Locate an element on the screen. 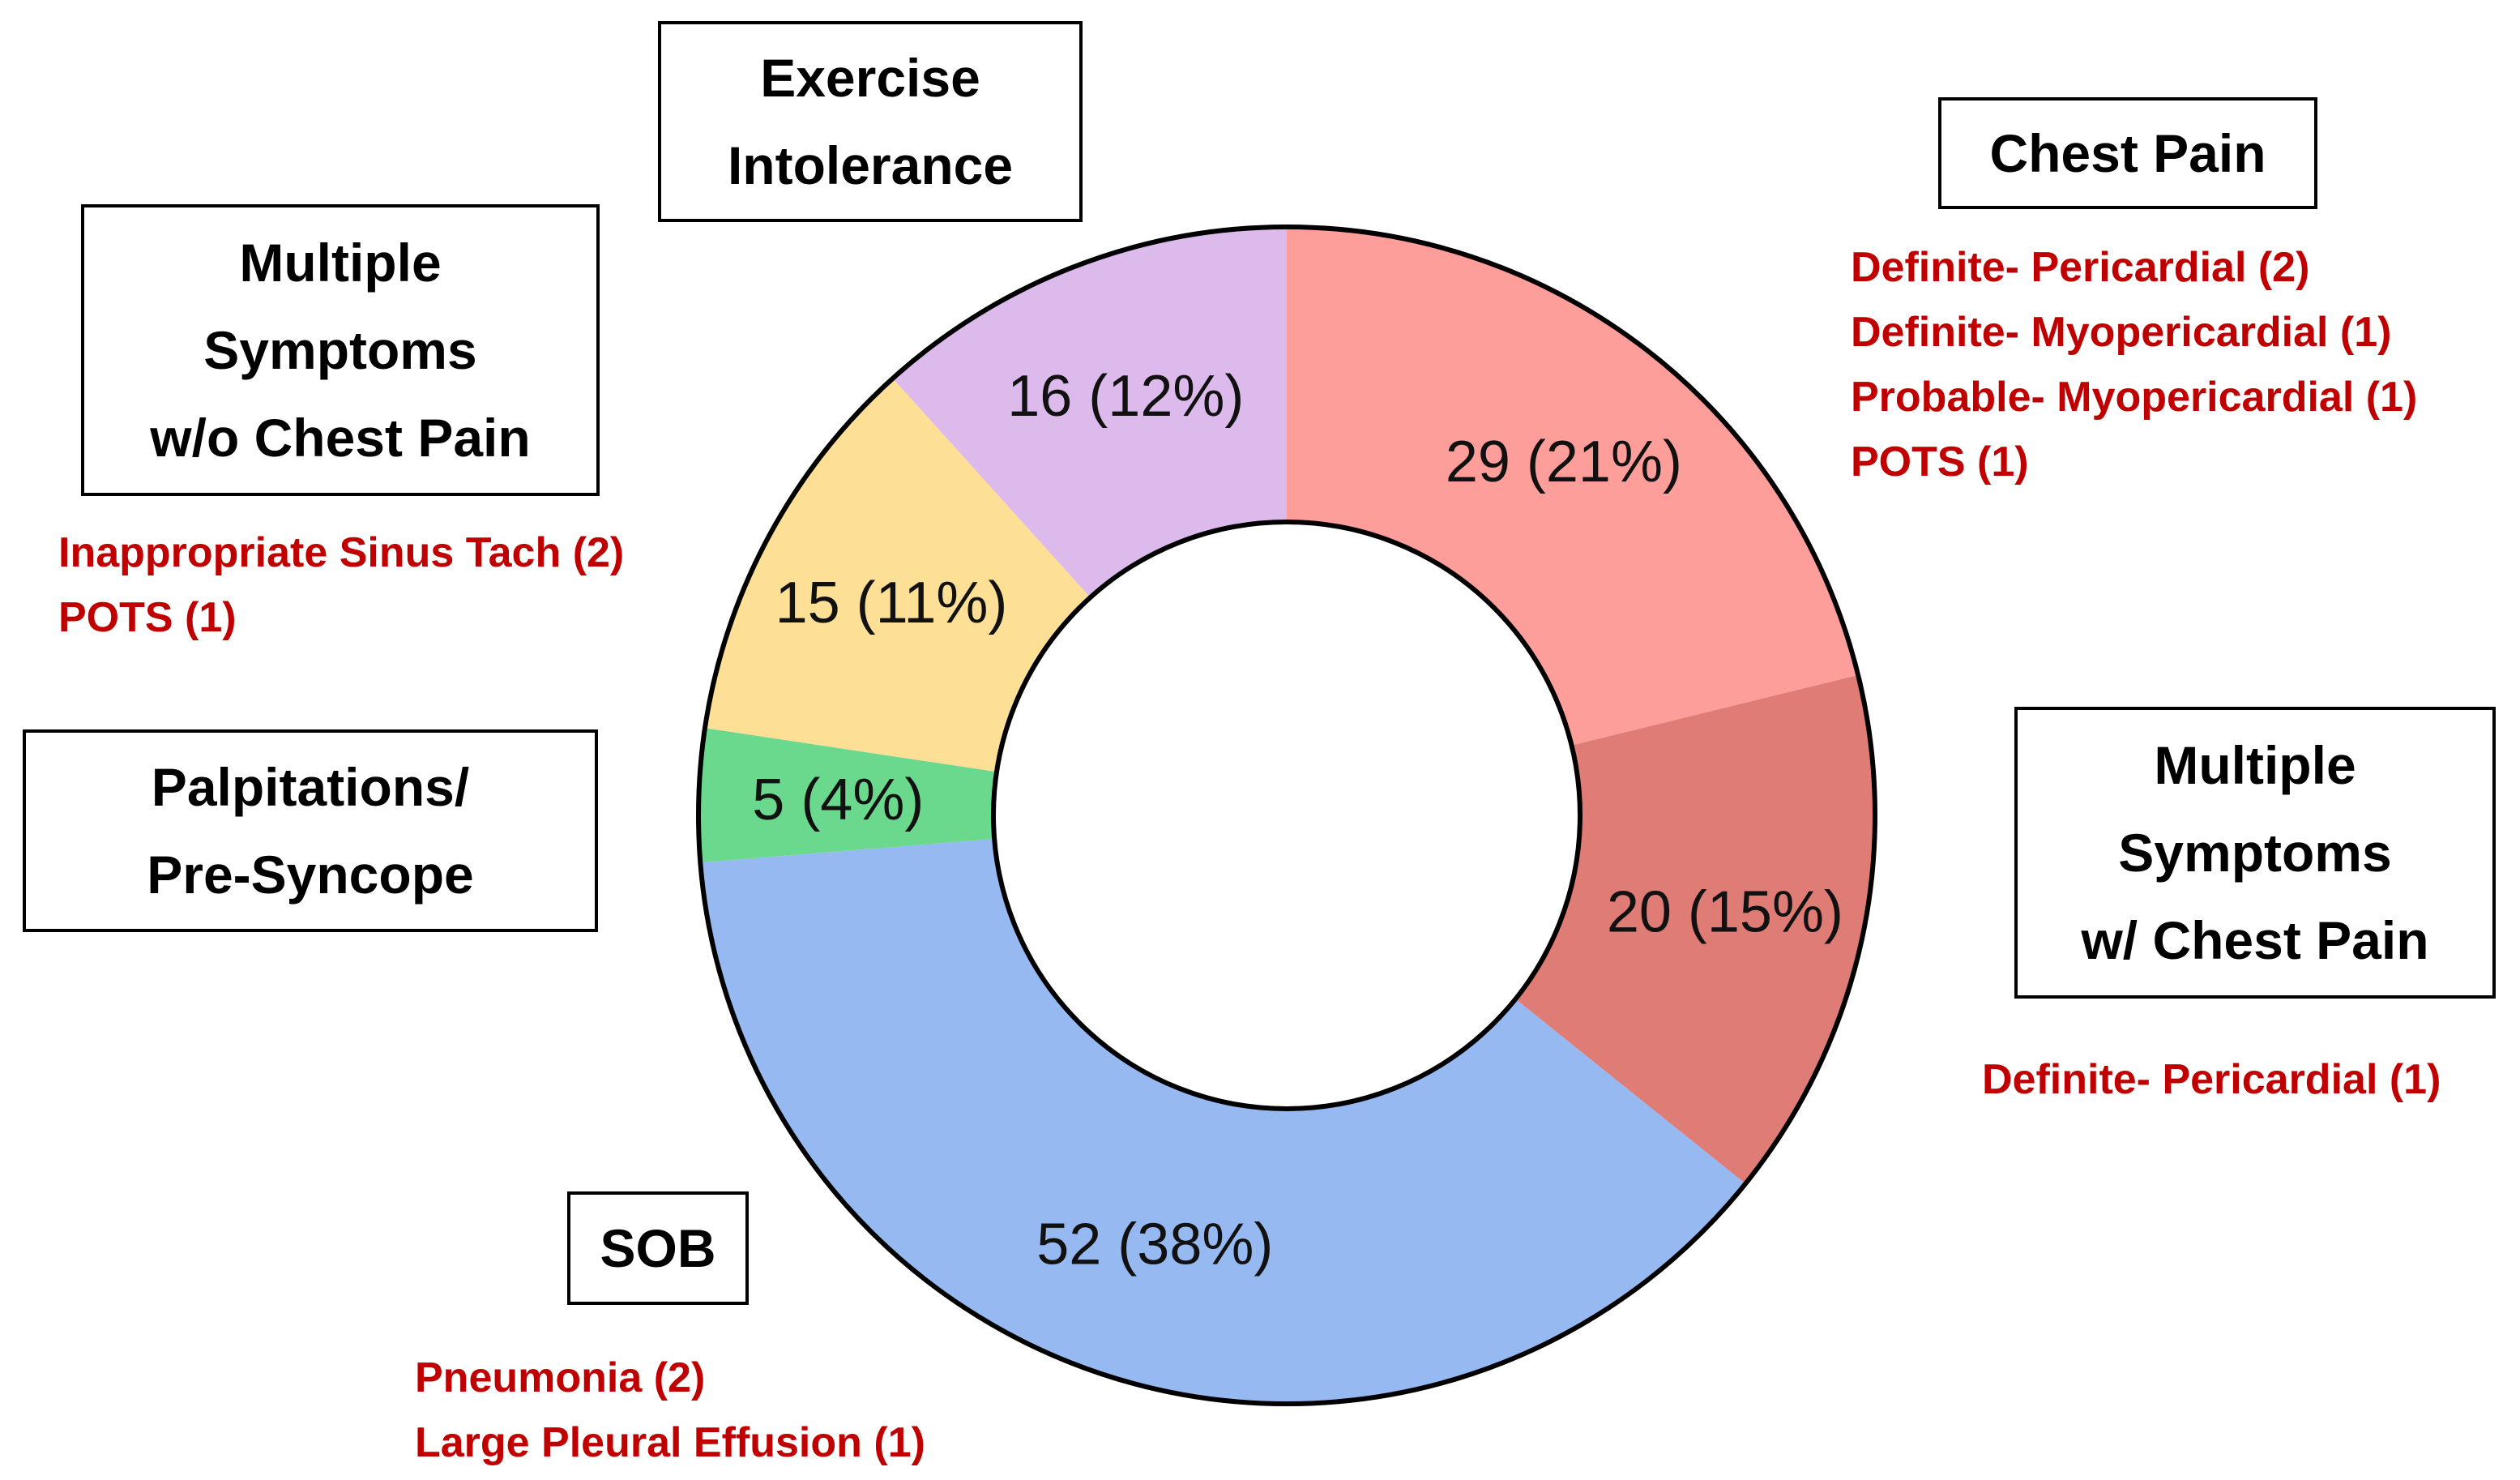 This screenshot has height=1480, width=2520. slice-value-label-multi-without-cp: 15 (11%) is located at coordinates (892, 603).